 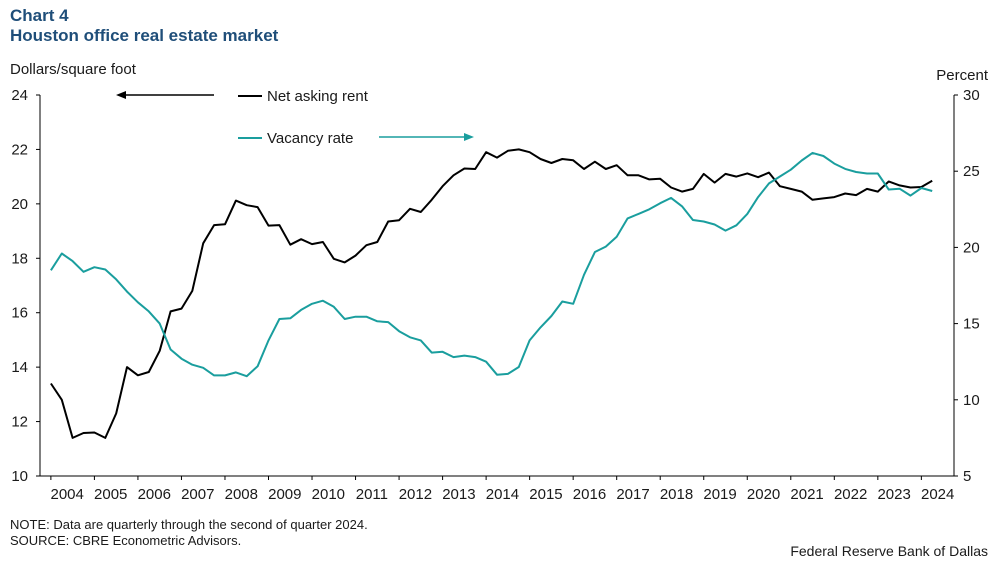 What do you see at coordinates (110, 494) in the screenshot?
I see `x-axis-tick-label: 2005` at bounding box center [110, 494].